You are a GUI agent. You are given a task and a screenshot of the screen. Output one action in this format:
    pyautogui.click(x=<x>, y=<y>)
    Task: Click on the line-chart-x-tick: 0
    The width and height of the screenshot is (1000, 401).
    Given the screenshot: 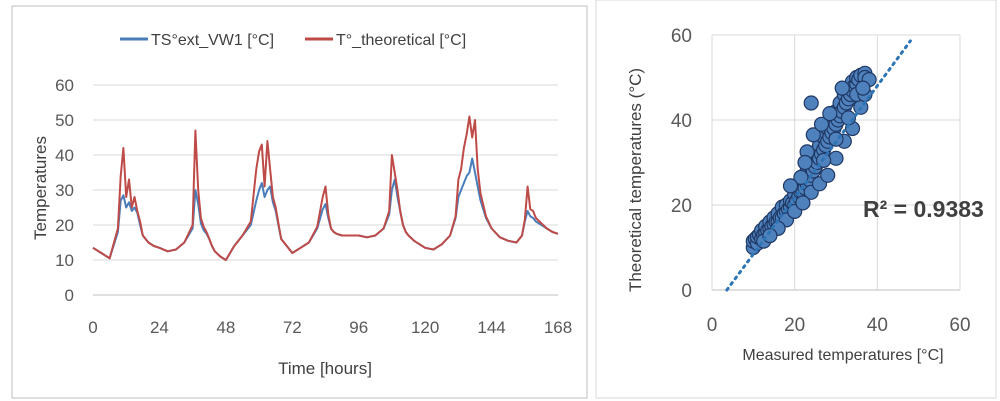 What is the action you would take?
    pyautogui.click(x=92, y=327)
    